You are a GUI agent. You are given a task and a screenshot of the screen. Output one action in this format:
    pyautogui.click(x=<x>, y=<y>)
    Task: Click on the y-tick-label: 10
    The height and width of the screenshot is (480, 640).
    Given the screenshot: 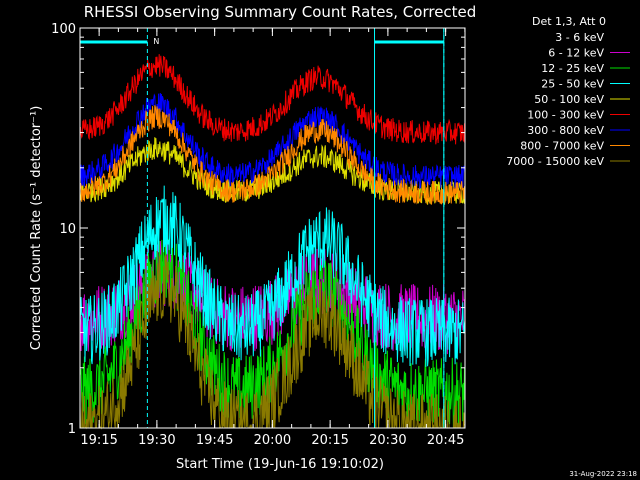 What is the action you would take?
    pyautogui.click(x=67, y=229)
    